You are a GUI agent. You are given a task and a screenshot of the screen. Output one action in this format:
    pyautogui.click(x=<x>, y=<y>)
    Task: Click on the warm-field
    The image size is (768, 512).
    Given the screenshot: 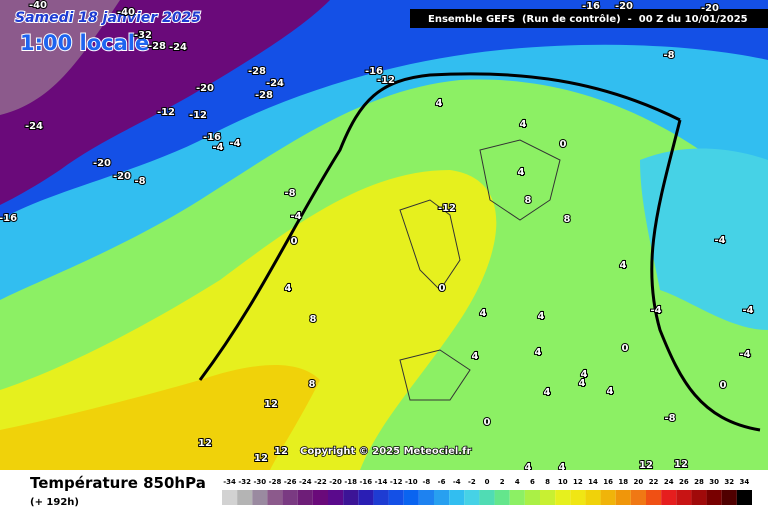 What is the action you would take?
    pyautogui.click(x=160, y=417)
    